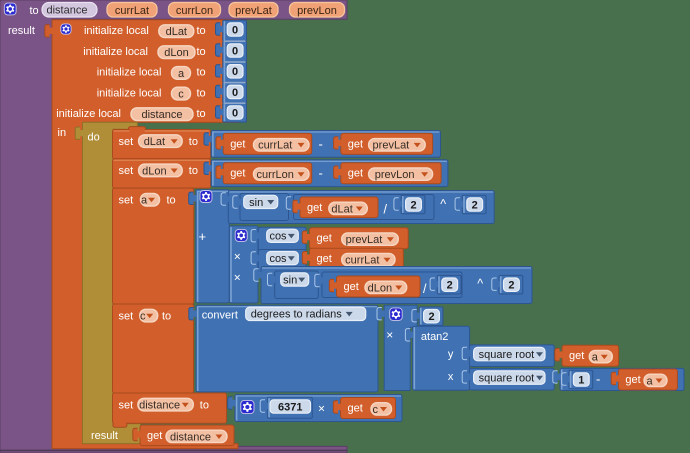  What do you see at coordinates (94, 138) in the screenshot?
I see `svg-text: do` at bounding box center [94, 138].